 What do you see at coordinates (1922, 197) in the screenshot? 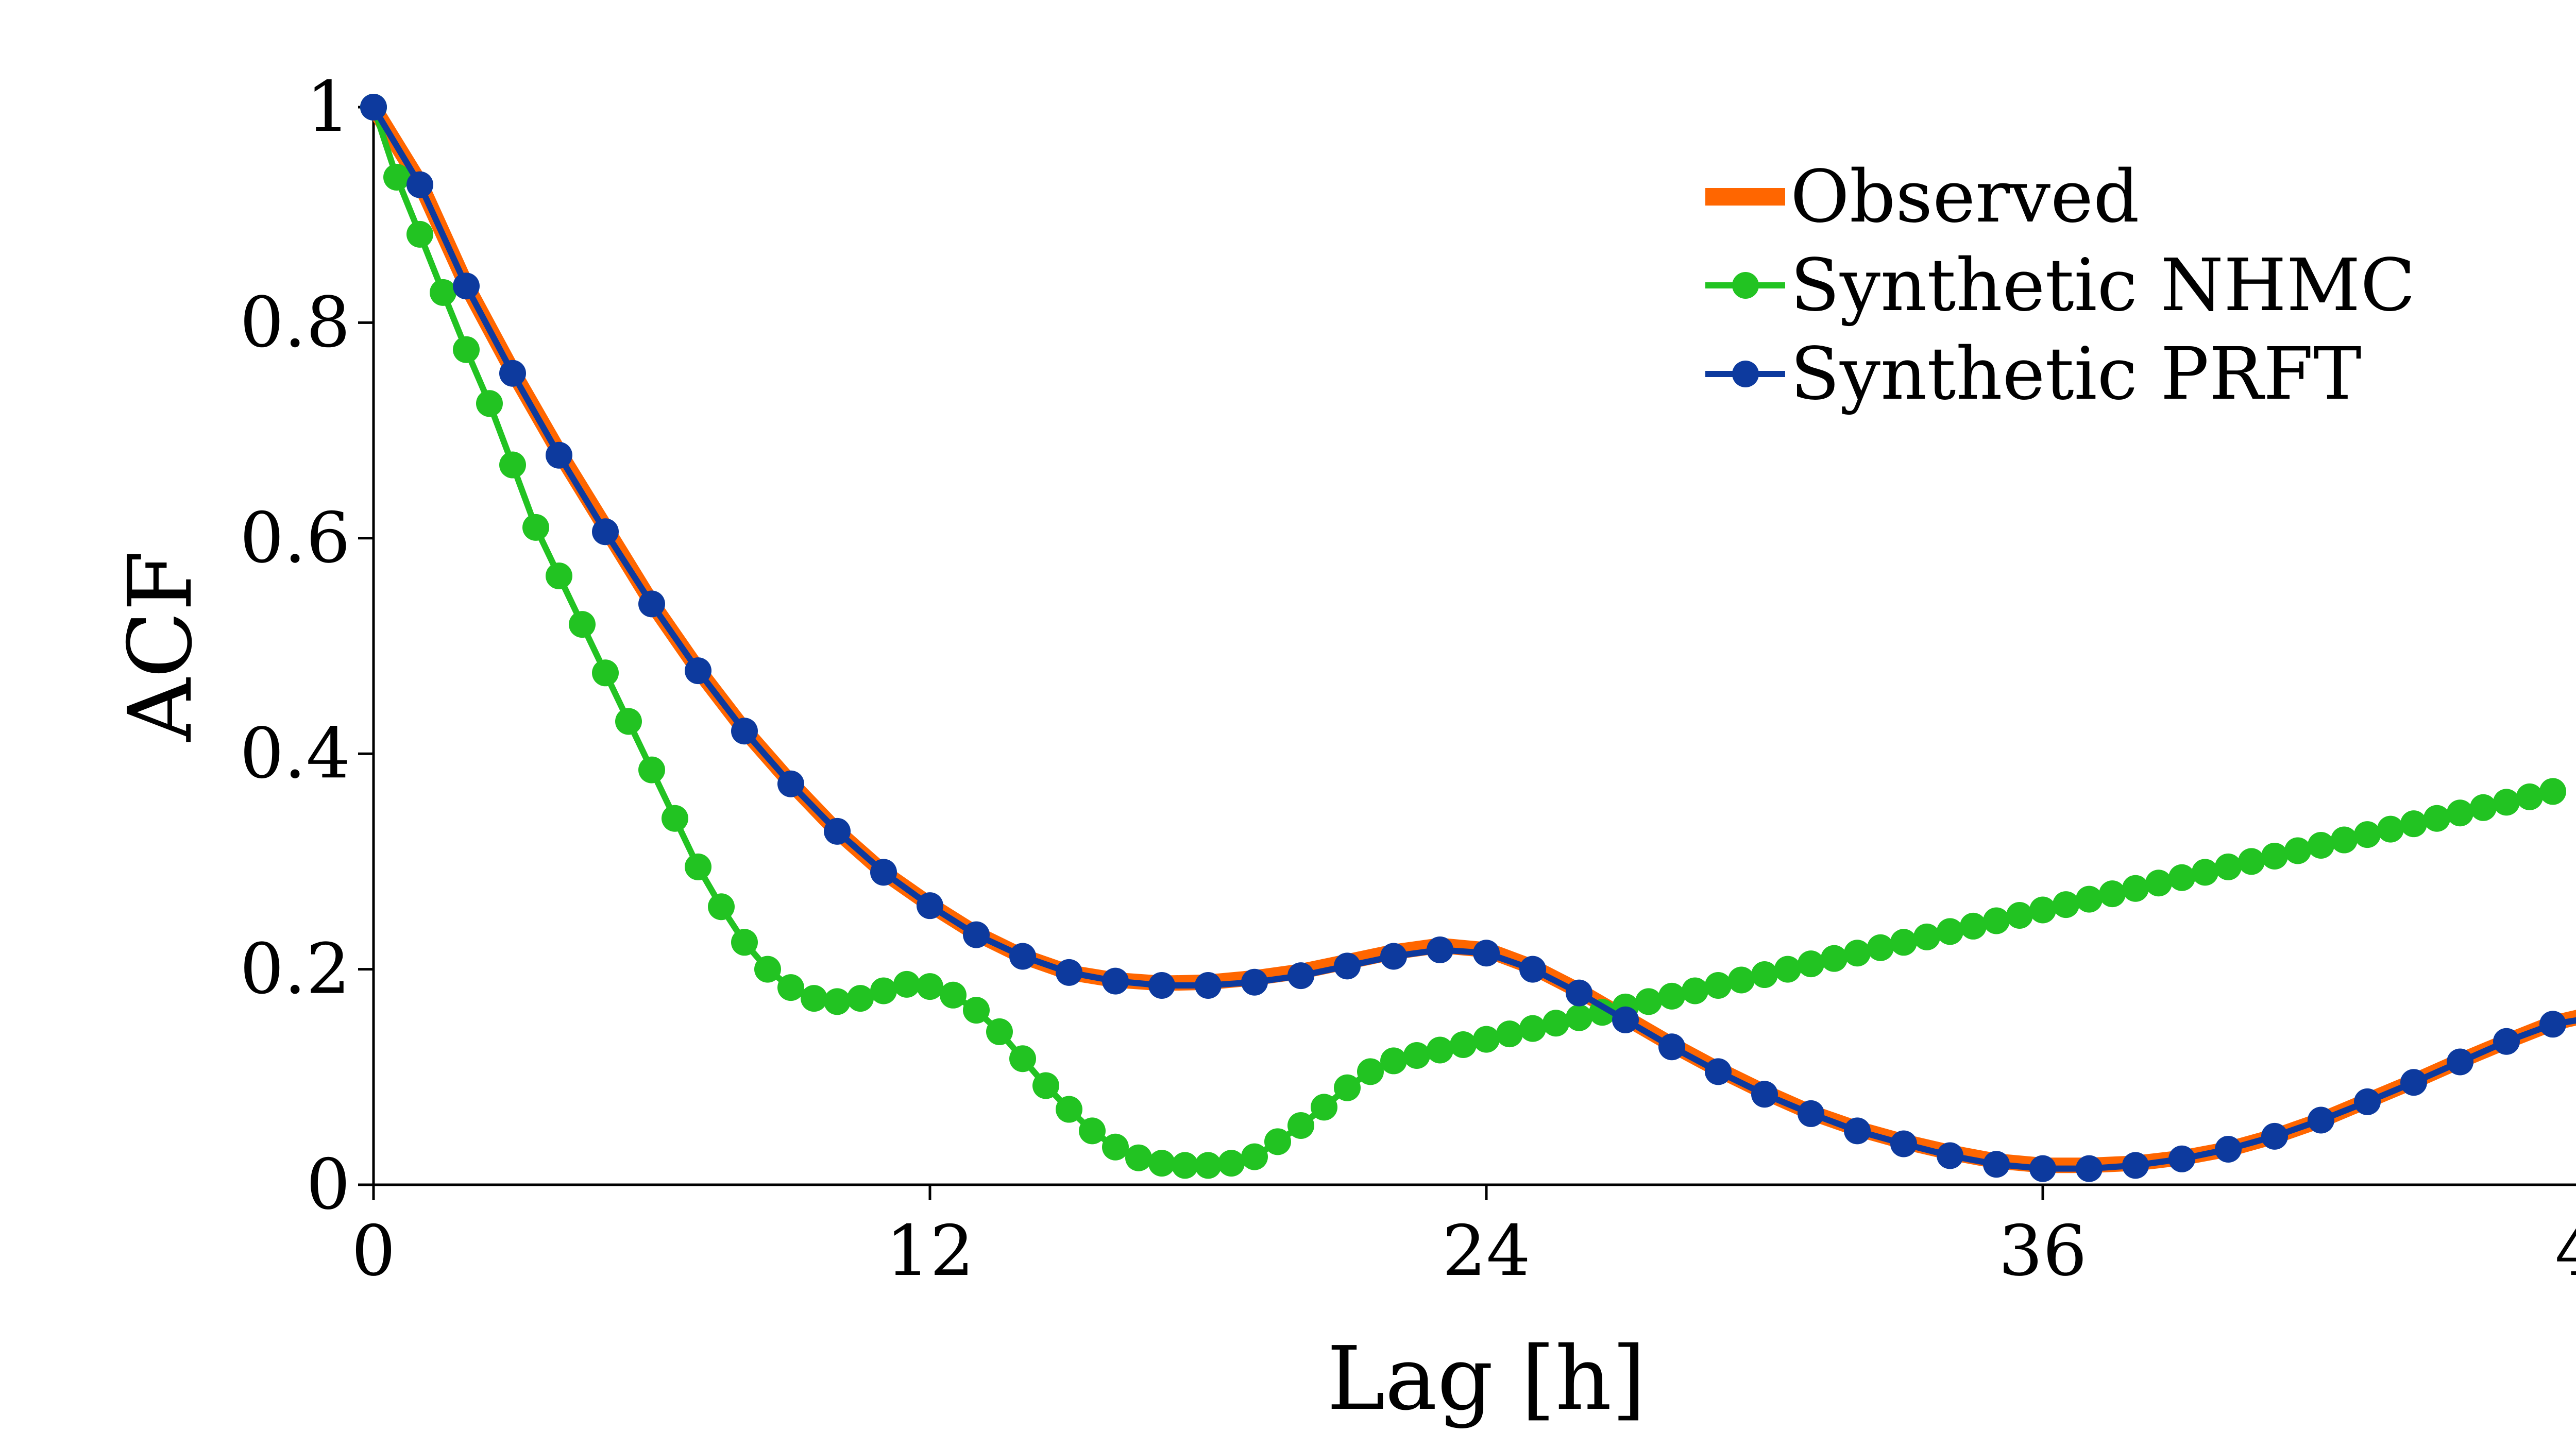
I see `legend-item: Observed` at bounding box center [1922, 197].